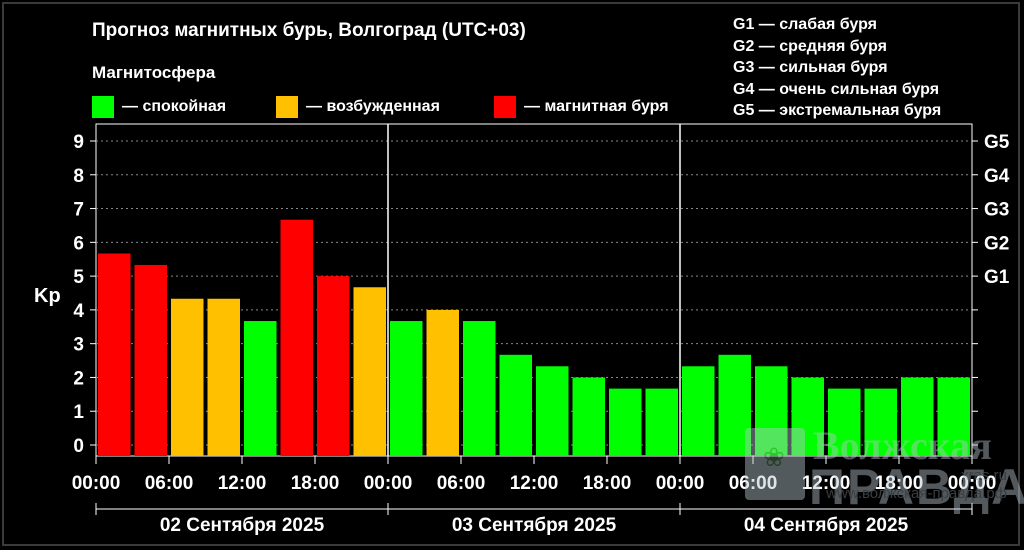 This screenshot has width=1024, height=550. What do you see at coordinates (997, 142) in the screenshot?
I see `g-tick-label: G5` at bounding box center [997, 142].